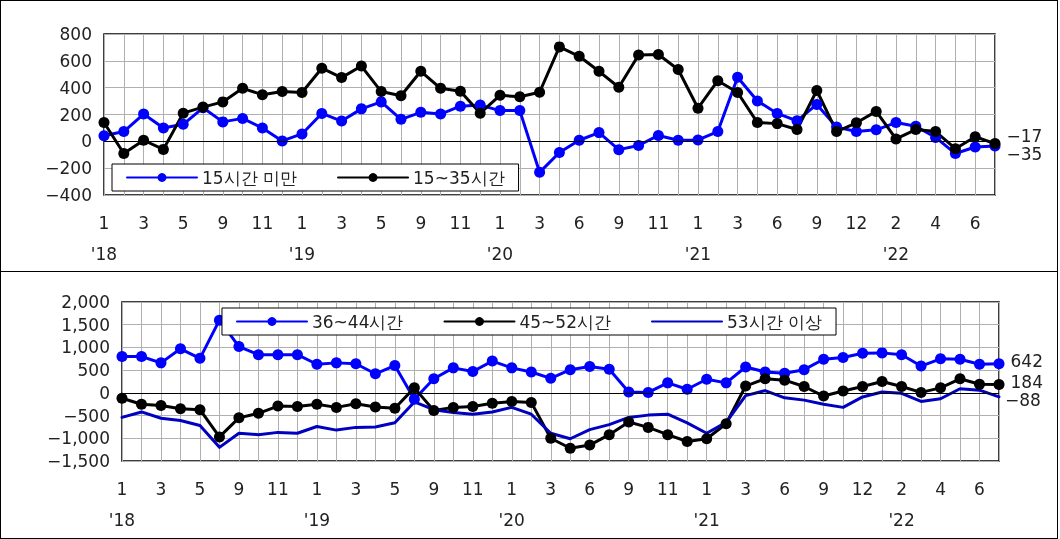 The width and height of the screenshot is (1060, 539). Describe the element at coordinates (1026, 360) in the screenshot. I see `data-label: 642` at that location.